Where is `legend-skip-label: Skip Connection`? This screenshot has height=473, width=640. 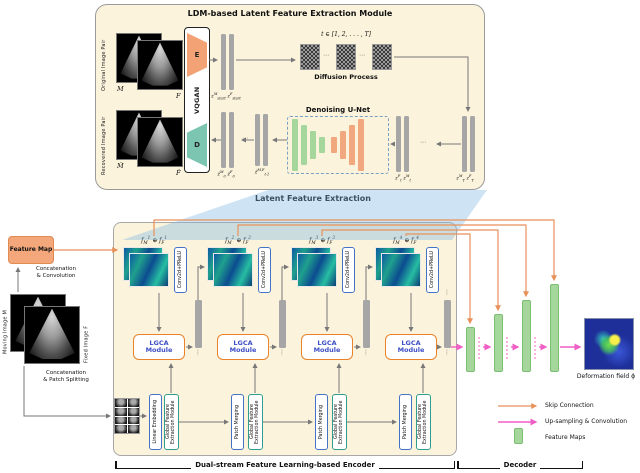 legend-skip-label: Skip Connection is located at coordinates (569, 405).